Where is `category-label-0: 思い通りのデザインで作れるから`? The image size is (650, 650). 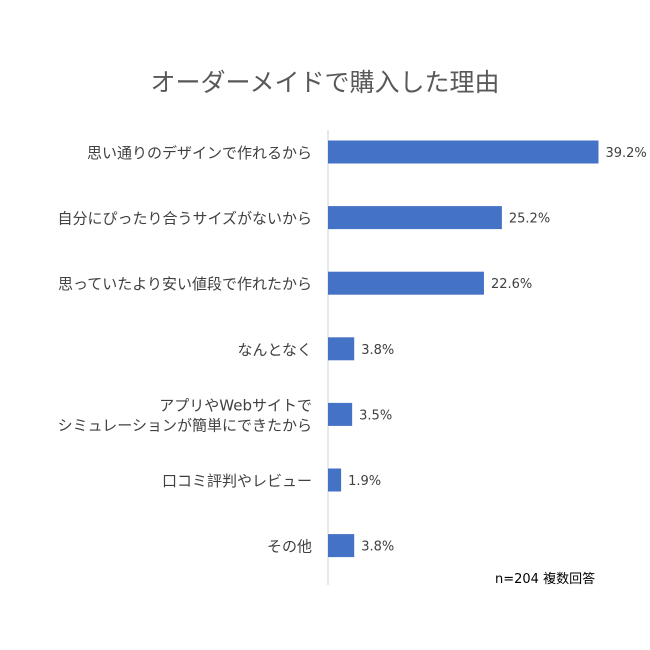
category-label-0: 思い通りのデザインで作れるから is located at coordinates (199, 153).